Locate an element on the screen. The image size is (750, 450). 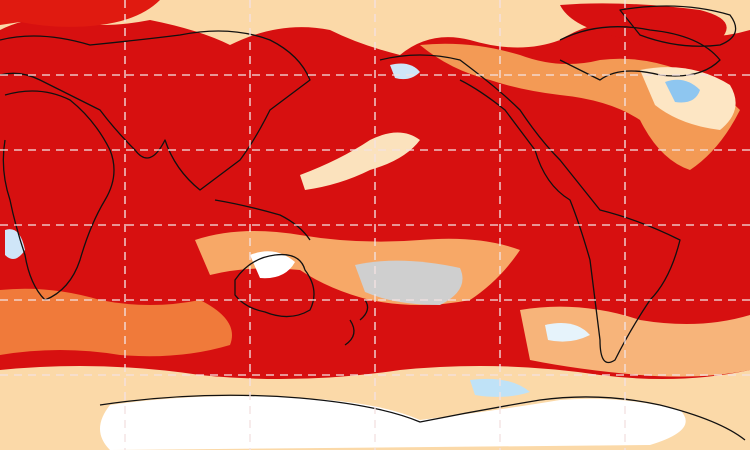
africa-coast is located at coordinates (58, 195).